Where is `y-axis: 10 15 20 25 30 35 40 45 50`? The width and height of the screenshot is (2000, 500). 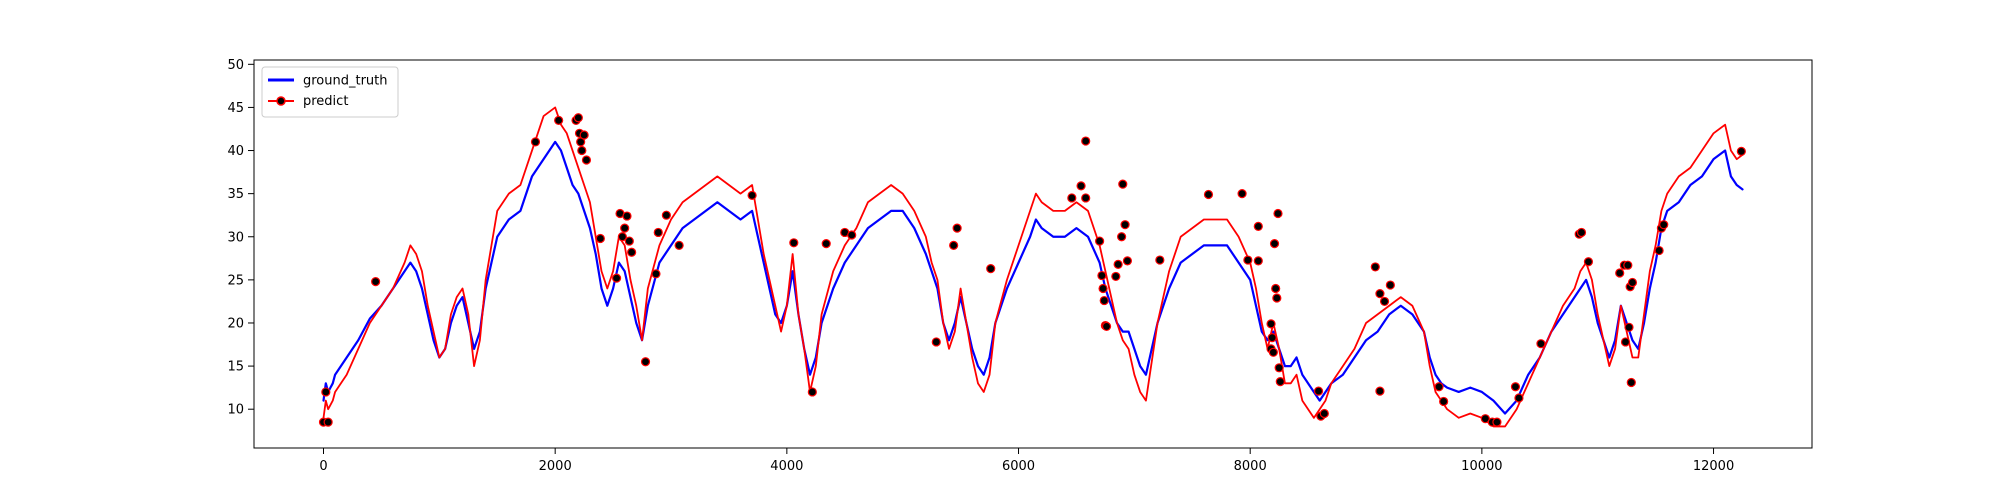 y-axis: 10 15 20 25 30 35 40 45 50 is located at coordinates (240, 238).